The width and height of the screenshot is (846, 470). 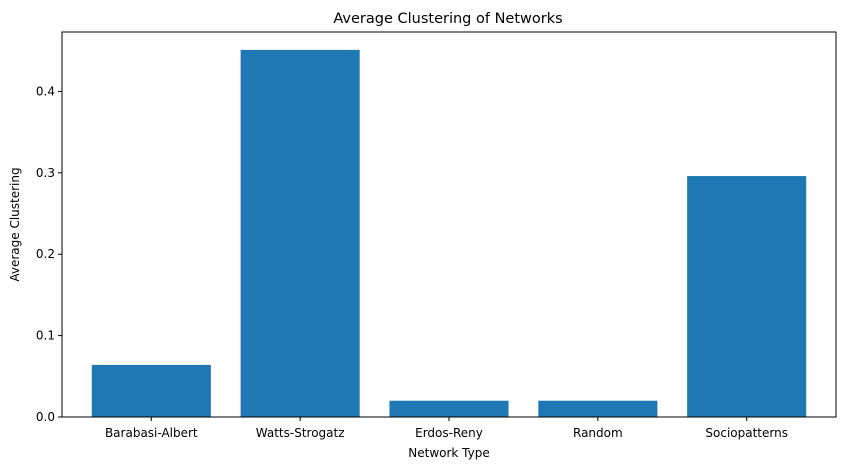 I want to click on x-tick-label: Erdos-Reny, so click(x=449, y=433).